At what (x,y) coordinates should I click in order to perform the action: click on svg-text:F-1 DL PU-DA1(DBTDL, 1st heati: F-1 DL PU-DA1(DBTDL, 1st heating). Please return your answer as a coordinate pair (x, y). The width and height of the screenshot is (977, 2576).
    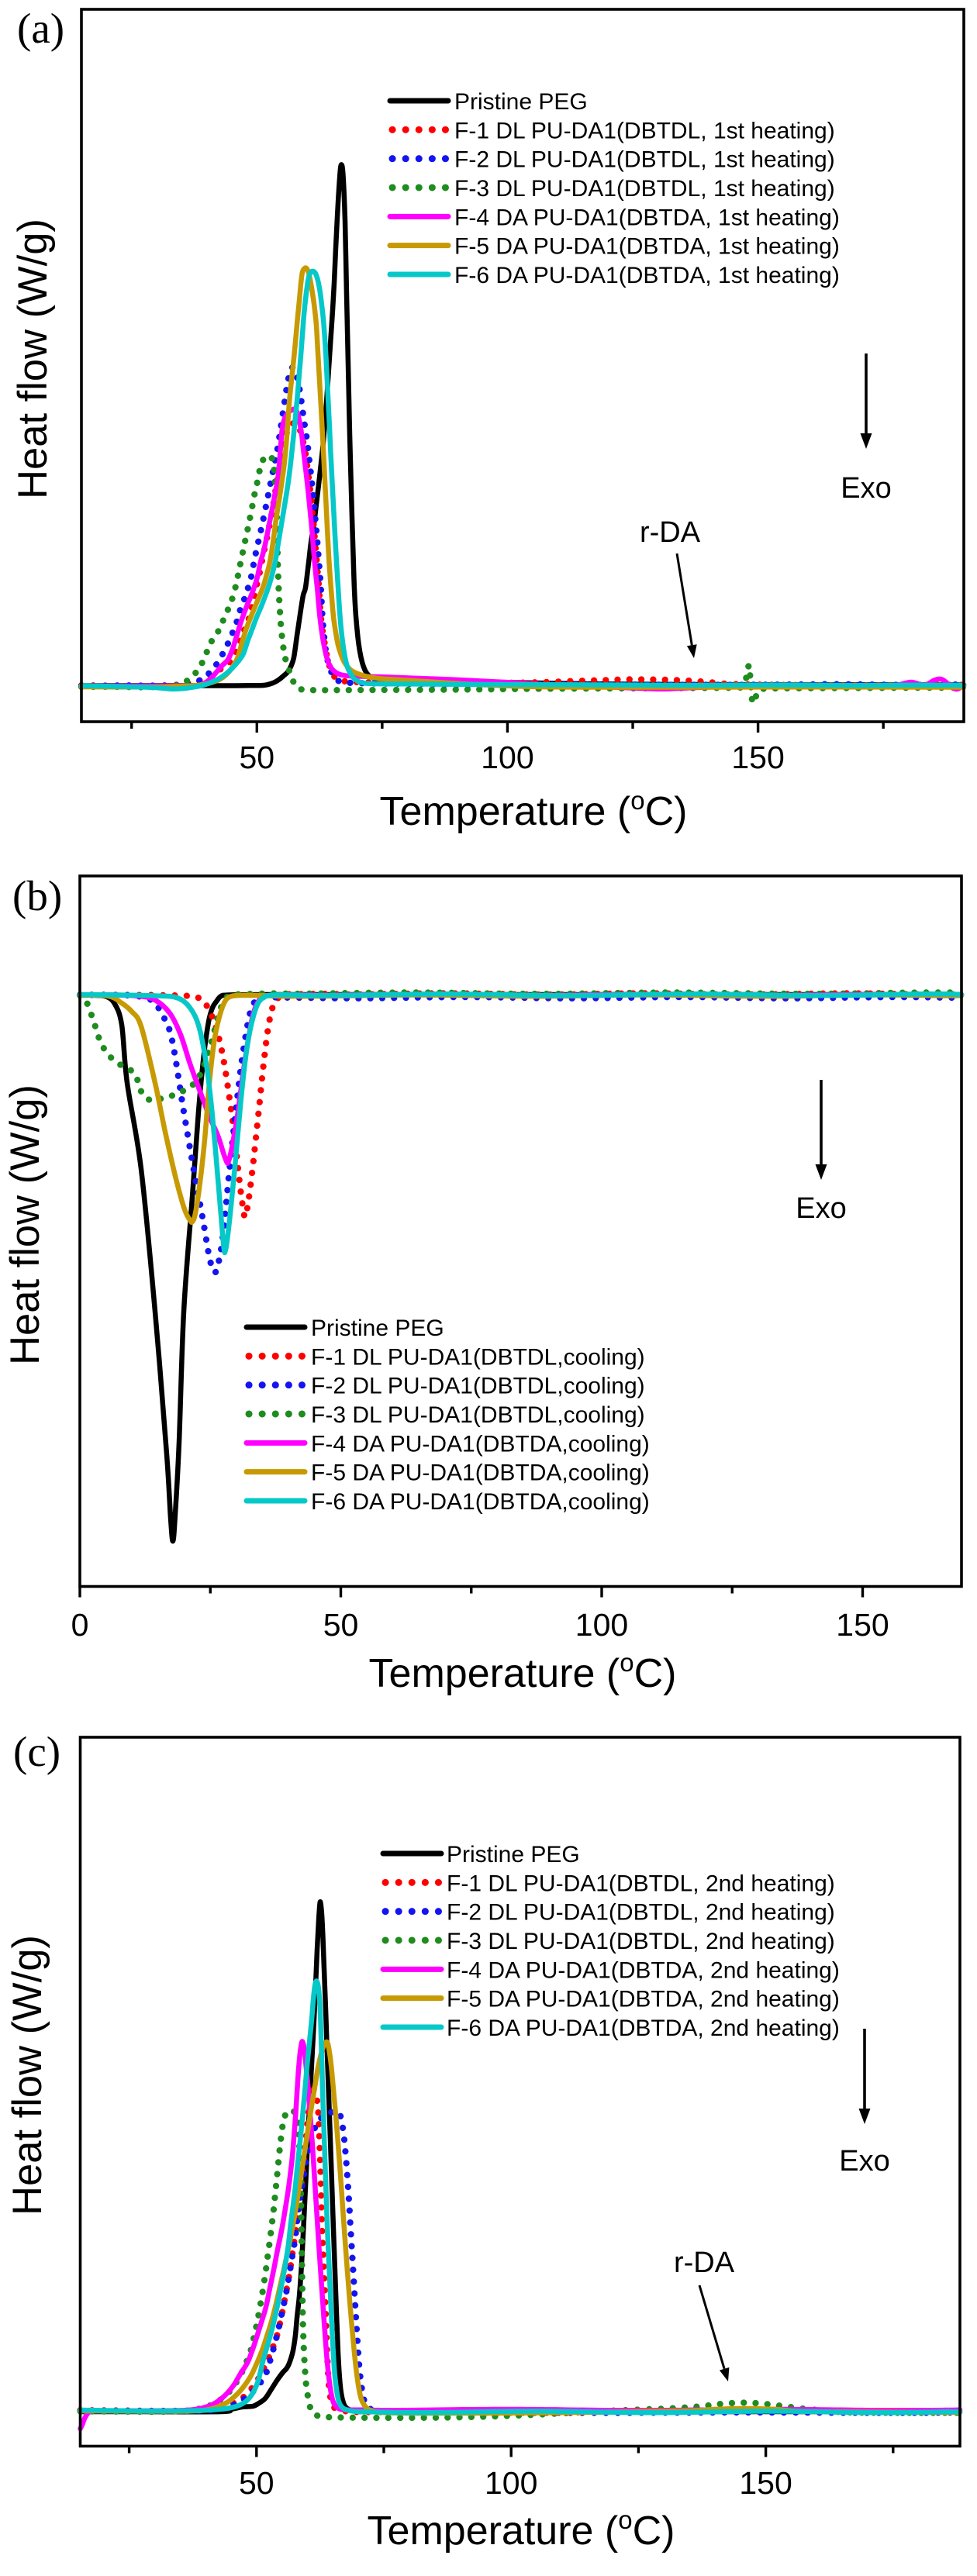
    Looking at the image, I should click on (644, 130).